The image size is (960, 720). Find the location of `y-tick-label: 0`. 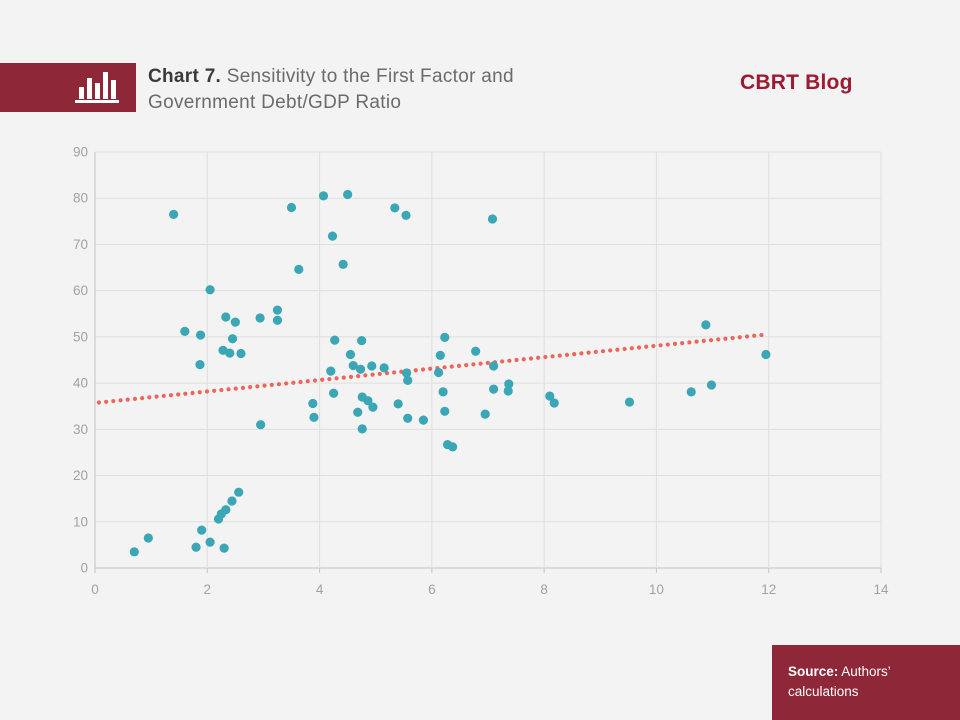

y-tick-label: 0 is located at coordinates (84, 568).